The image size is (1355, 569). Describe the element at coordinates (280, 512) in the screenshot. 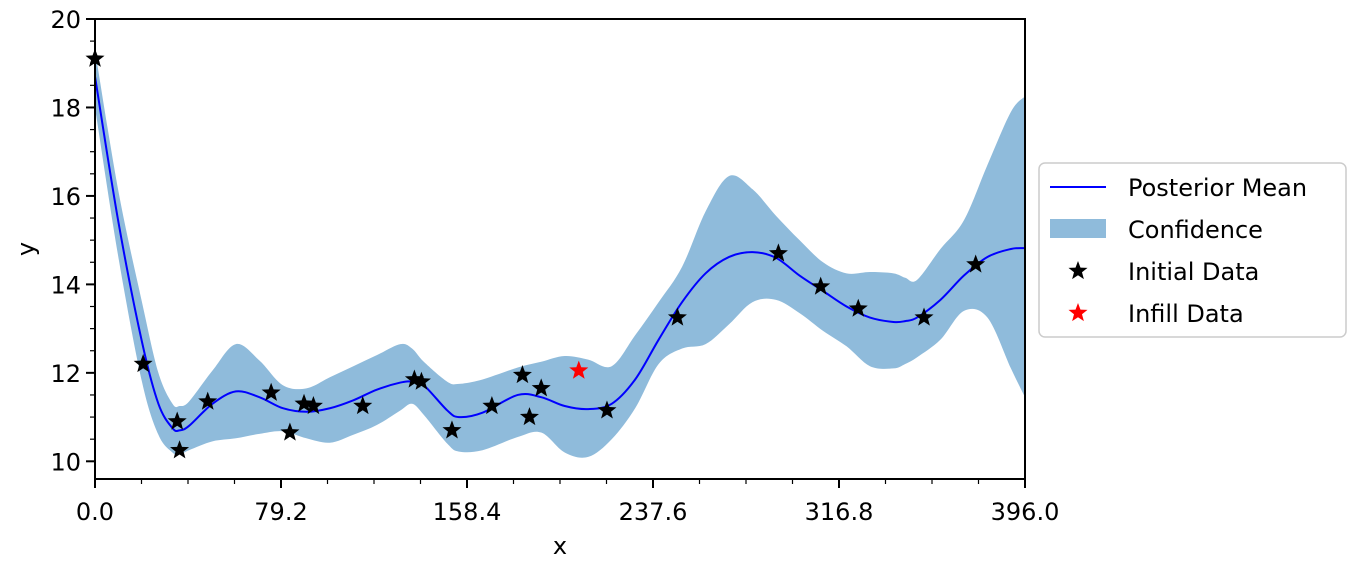

I see `x-tick-label: 79.2` at that location.